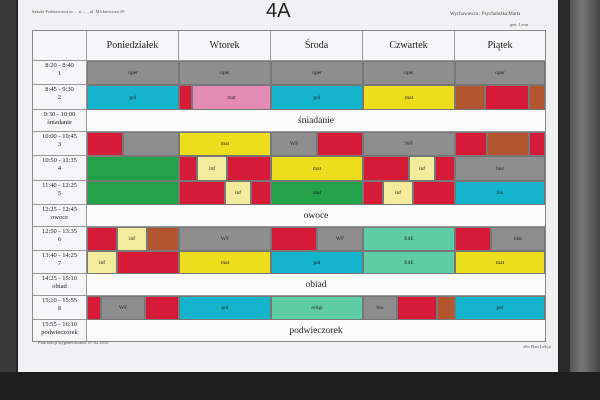 The width and height of the screenshot is (600, 400). Describe the element at coordinates (162, 308) in the screenshot. I see `lesson-mon-8c` at that location.